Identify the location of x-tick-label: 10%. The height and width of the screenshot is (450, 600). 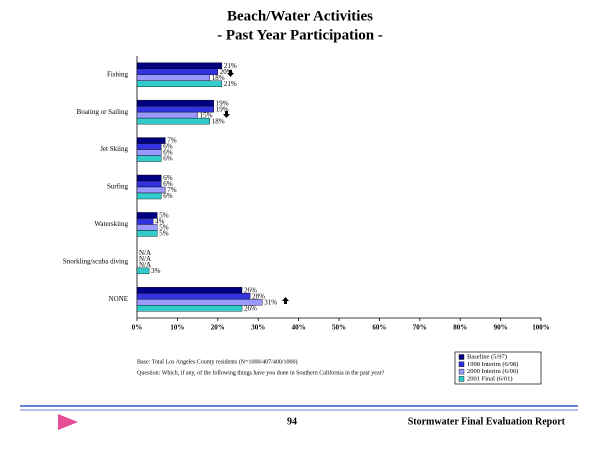
(177, 328).